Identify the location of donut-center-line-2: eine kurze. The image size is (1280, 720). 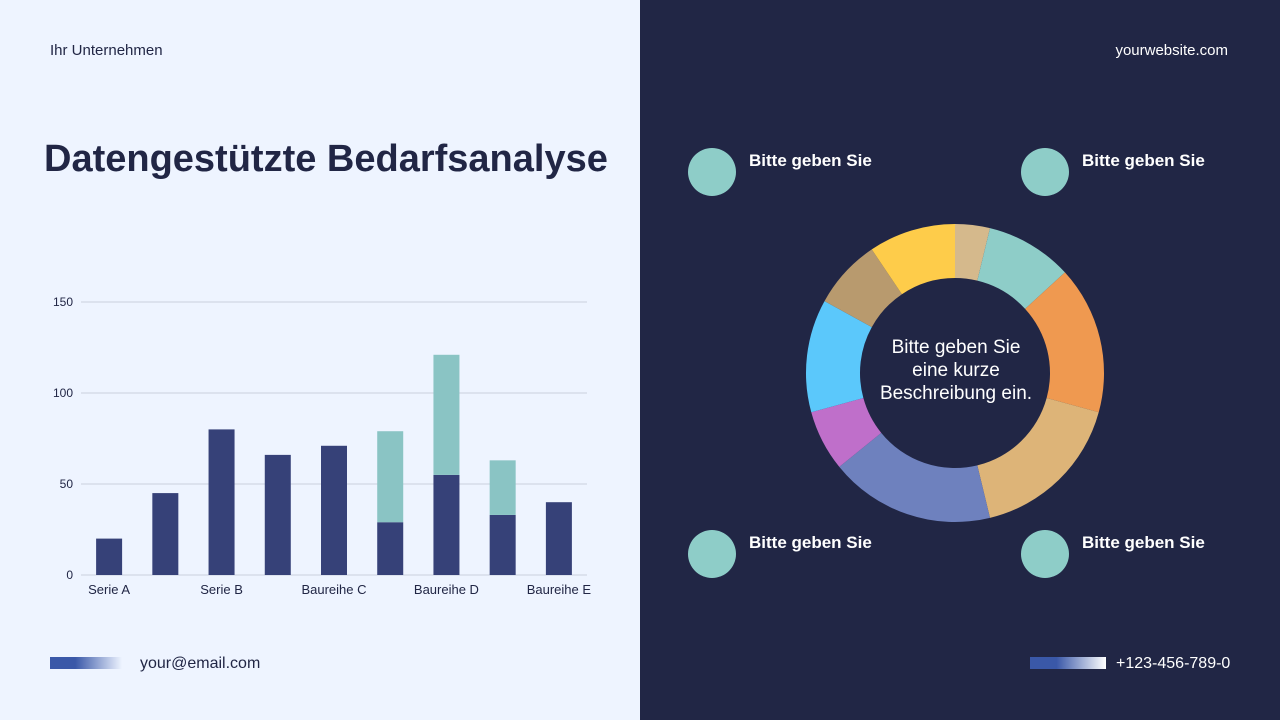
(956, 370).